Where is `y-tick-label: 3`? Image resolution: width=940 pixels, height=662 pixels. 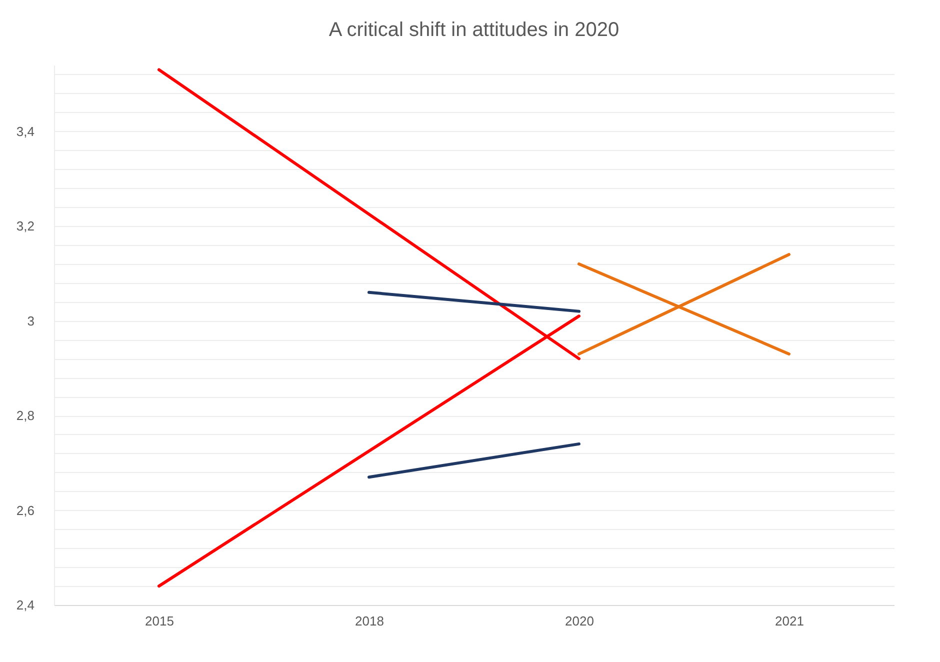
y-tick-label: 3 is located at coordinates (30, 320).